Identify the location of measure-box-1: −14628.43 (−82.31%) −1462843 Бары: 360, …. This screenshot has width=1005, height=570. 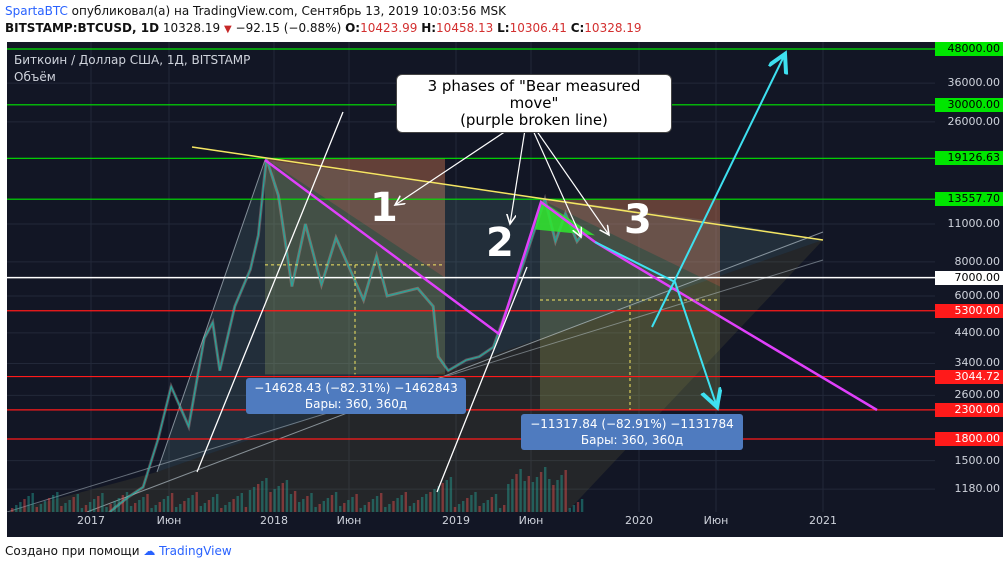
(356, 396).